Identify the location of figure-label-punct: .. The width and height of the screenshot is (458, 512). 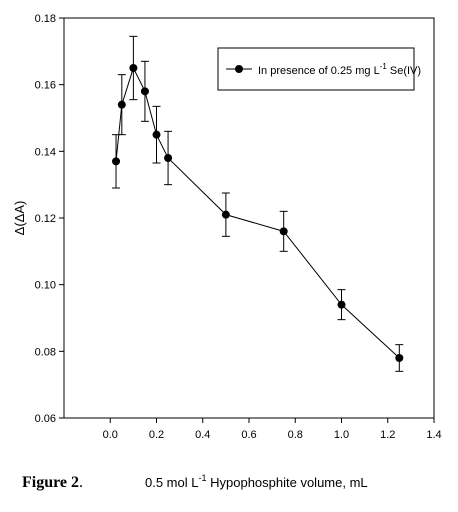
(81, 482).